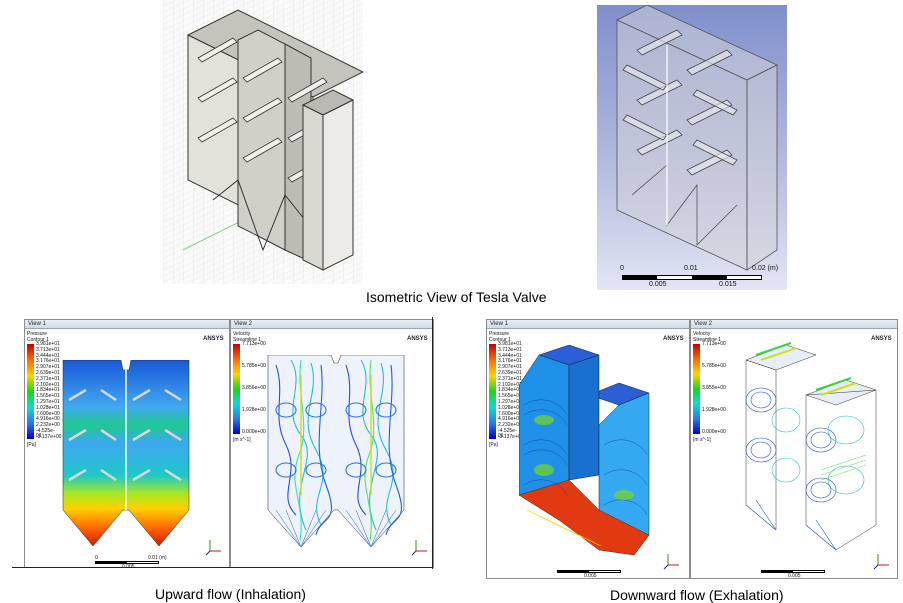 The width and height of the screenshot is (903, 603). Describe the element at coordinates (588, 324) in the screenshot. I see `view-tab-1b: View 1` at that location.